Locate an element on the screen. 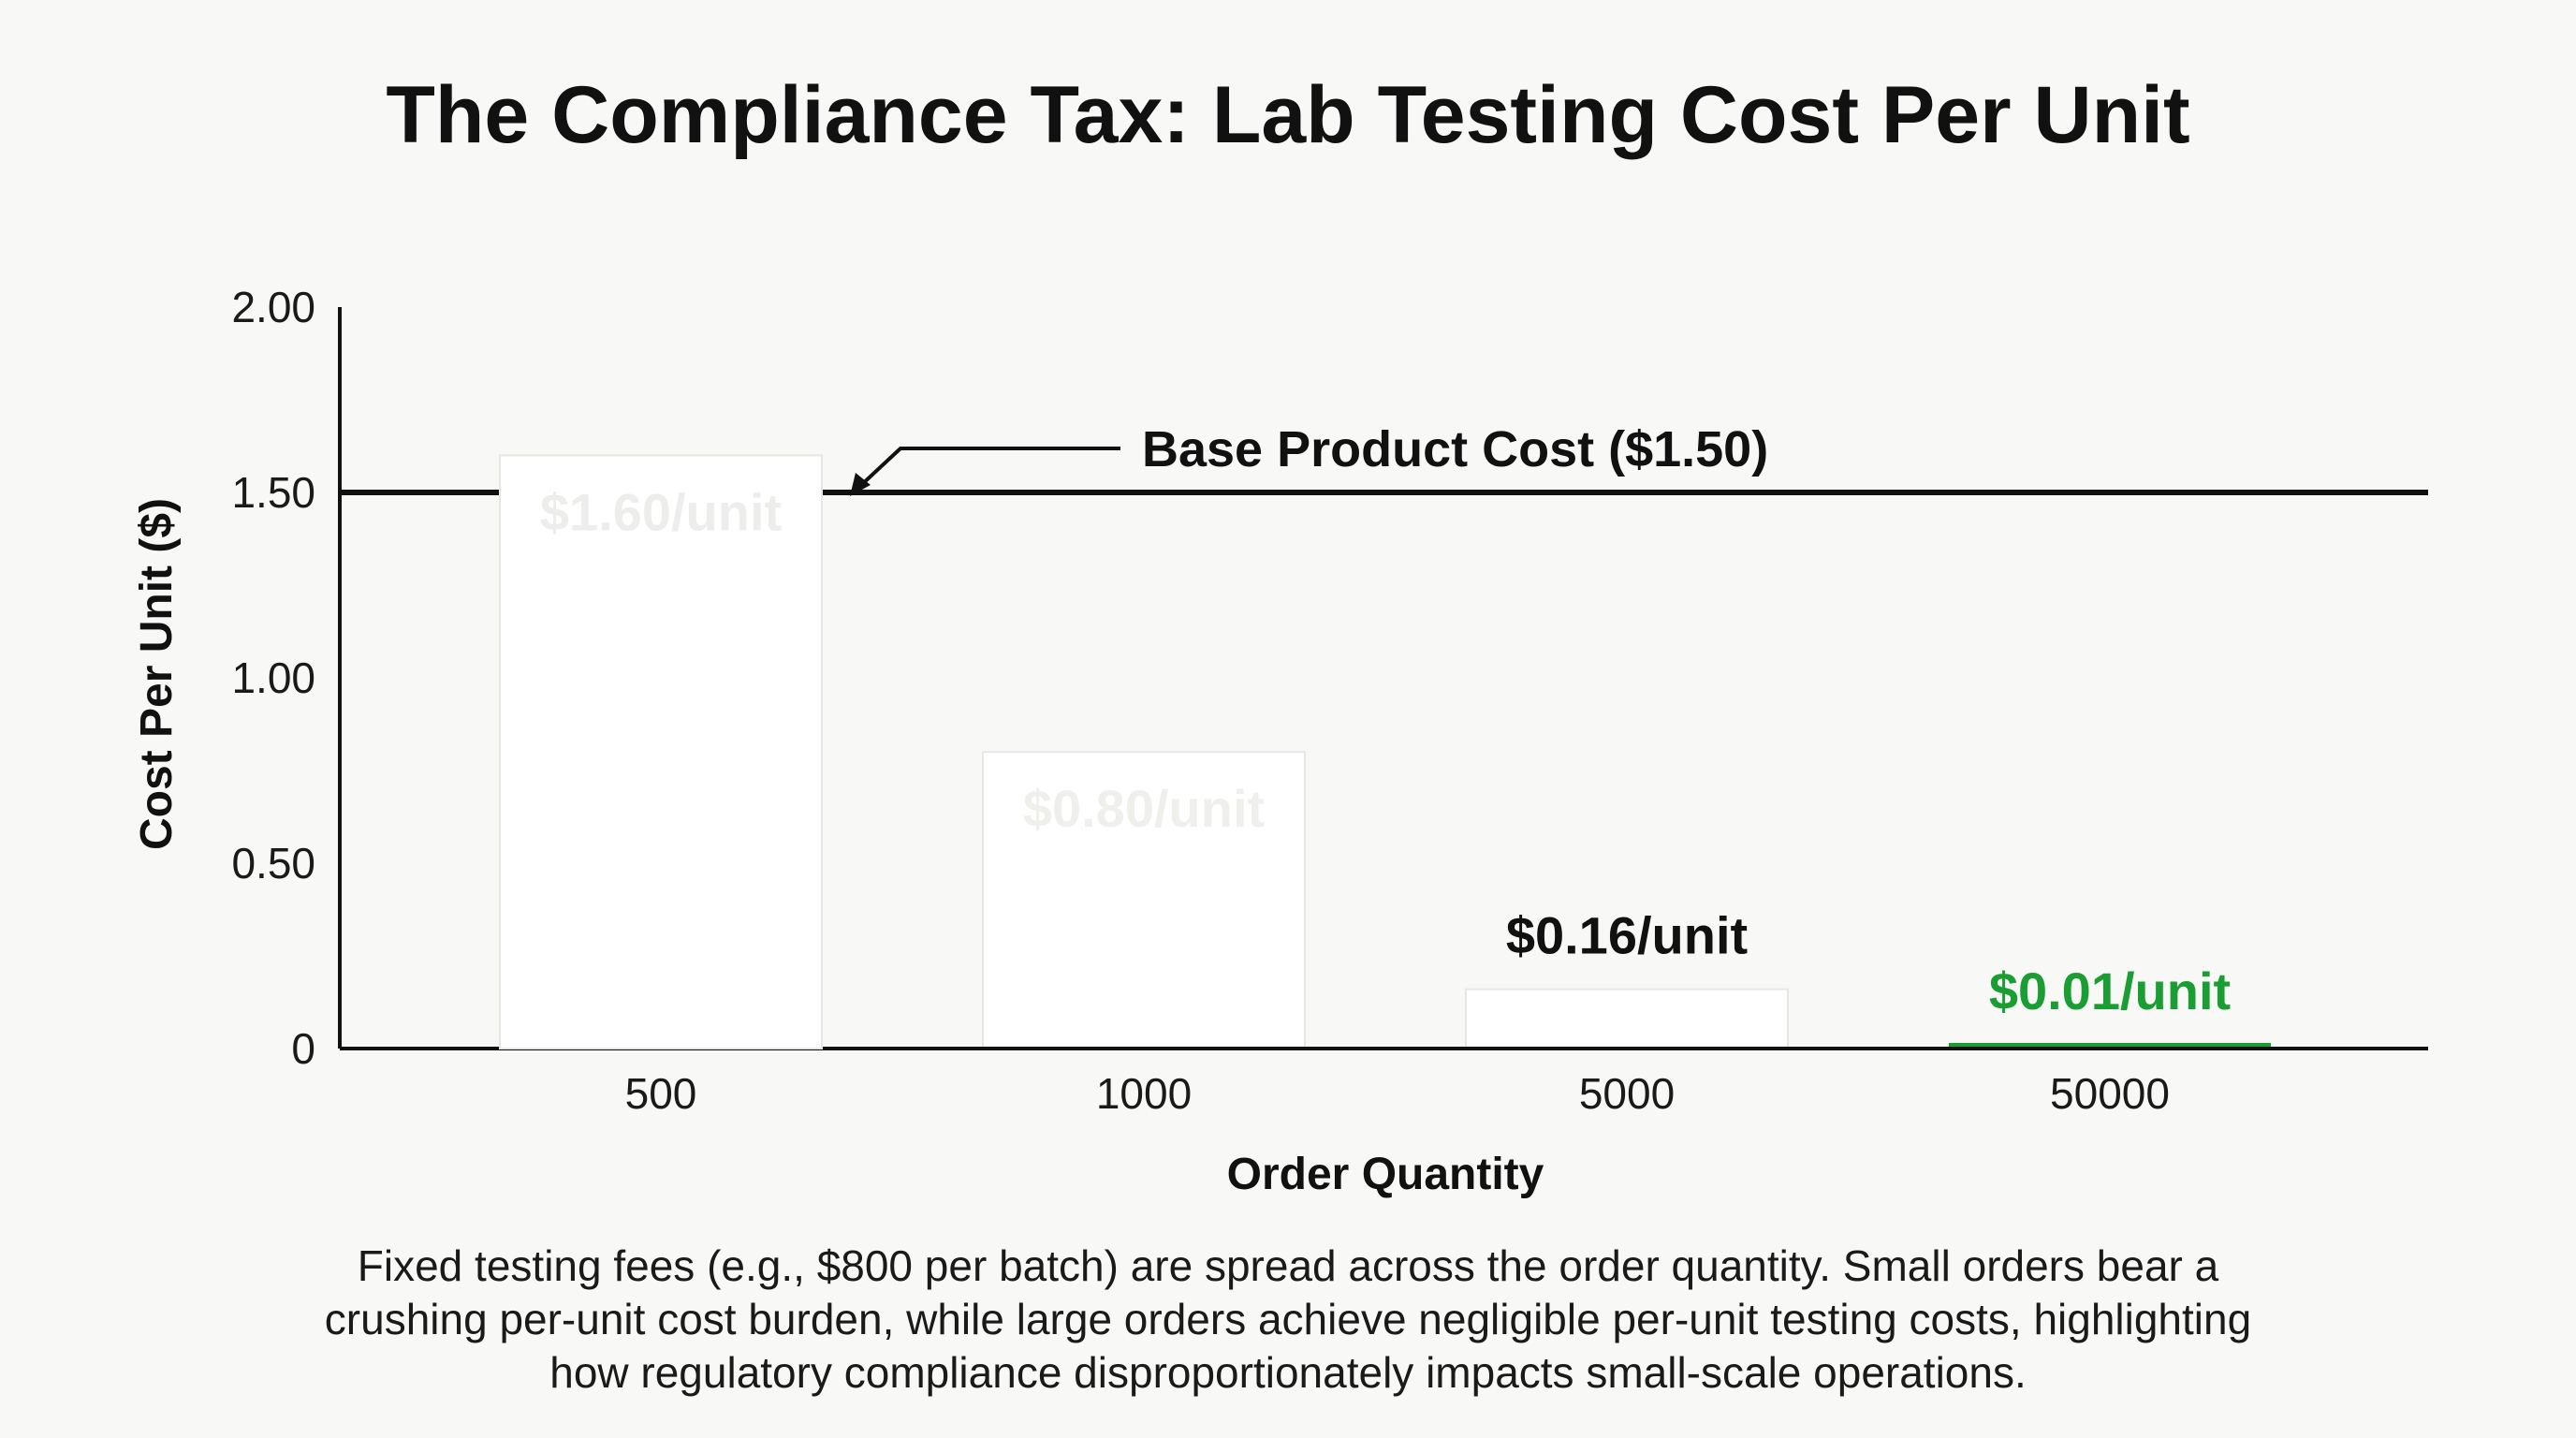  x-axis-label: Order Quantity is located at coordinates (1385, 1174).